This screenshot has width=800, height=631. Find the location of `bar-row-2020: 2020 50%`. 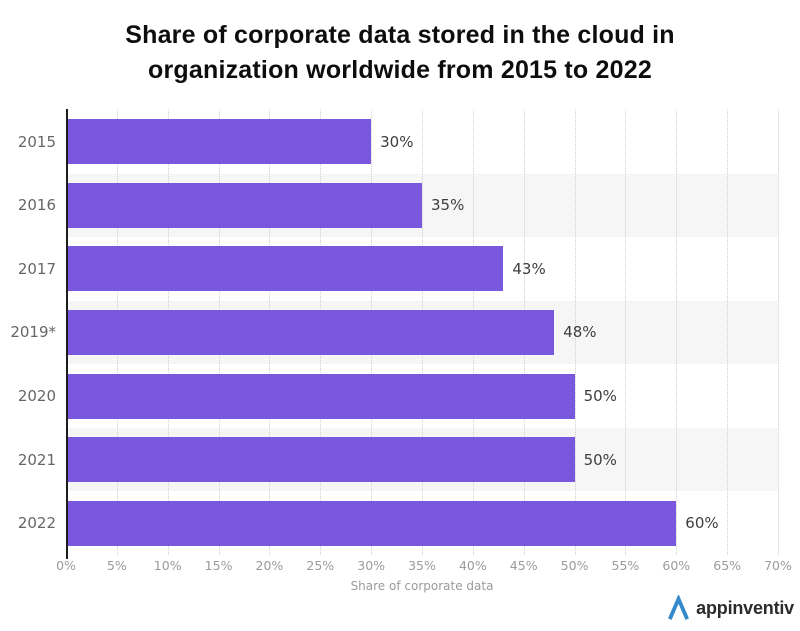

bar-row-2020: 2020 50% is located at coordinates (398, 396).